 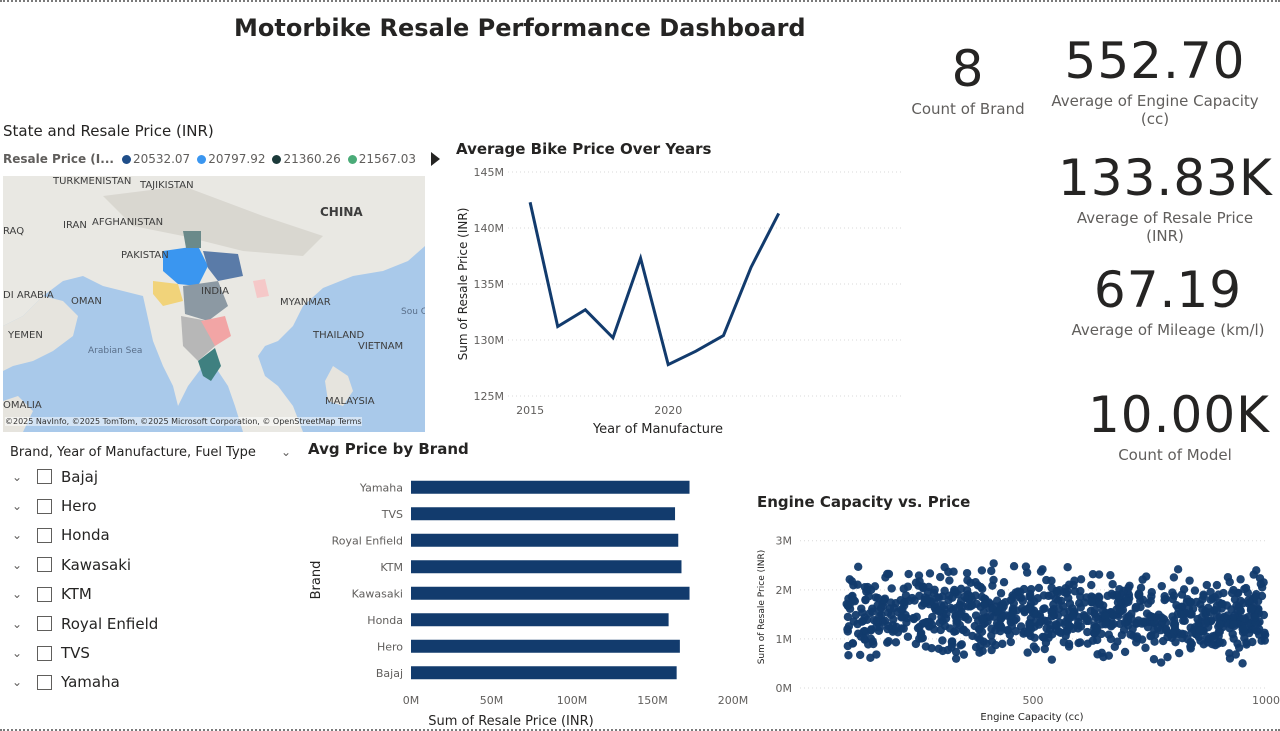 What do you see at coordinates (152, 652) in the screenshot?
I see `slicer-item: ⌄ TVS` at bounding box center [152, 652].